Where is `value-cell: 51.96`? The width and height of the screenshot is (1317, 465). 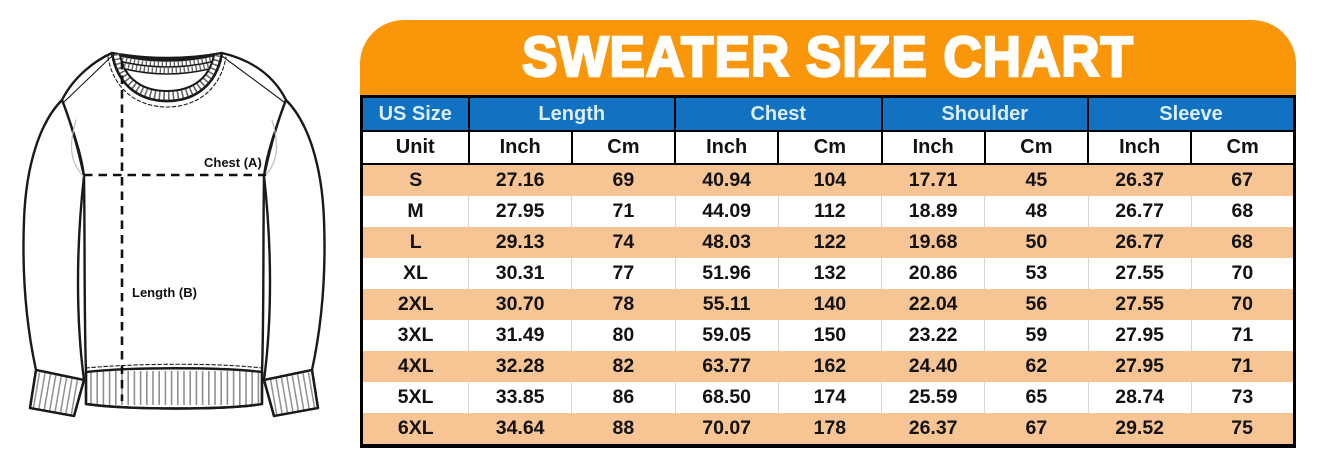
value-cell: 51.96 is located at coordinates (726, 273).